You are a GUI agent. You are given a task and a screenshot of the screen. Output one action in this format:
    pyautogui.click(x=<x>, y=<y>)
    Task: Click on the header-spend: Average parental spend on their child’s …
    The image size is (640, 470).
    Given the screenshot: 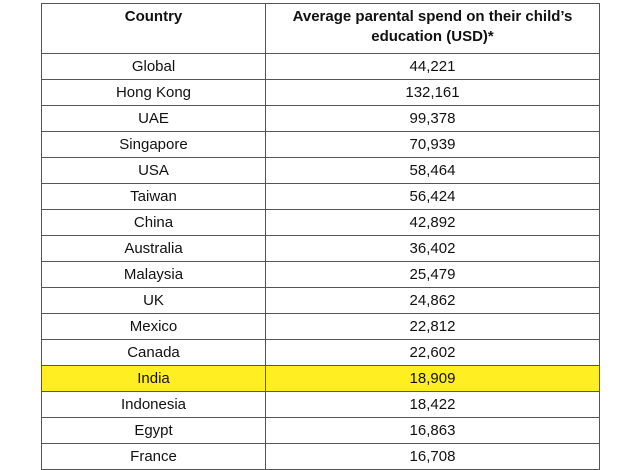 What is the action you would take?
    pyautogui.click(x=432, y=28)
    